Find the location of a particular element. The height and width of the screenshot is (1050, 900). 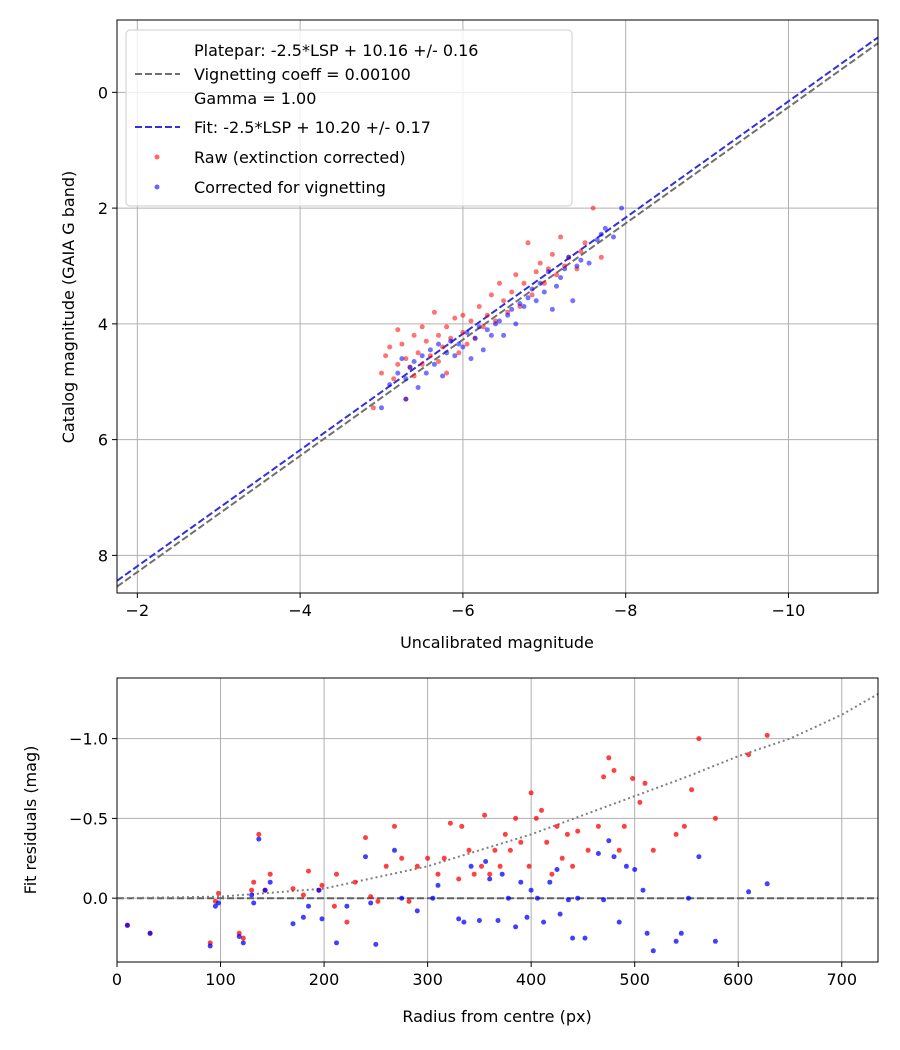

top-x-ticks: −2 −4 −6 −8 −10 is located at coordinates (465, 606).